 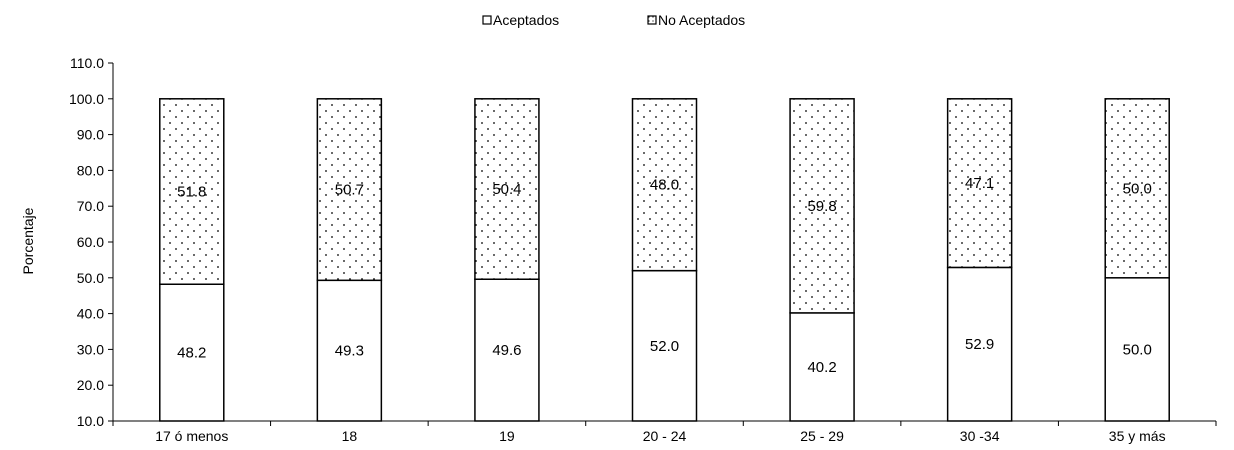 I want to click on legend: Aceptados No Aceptados, so click(x=613, y=20).